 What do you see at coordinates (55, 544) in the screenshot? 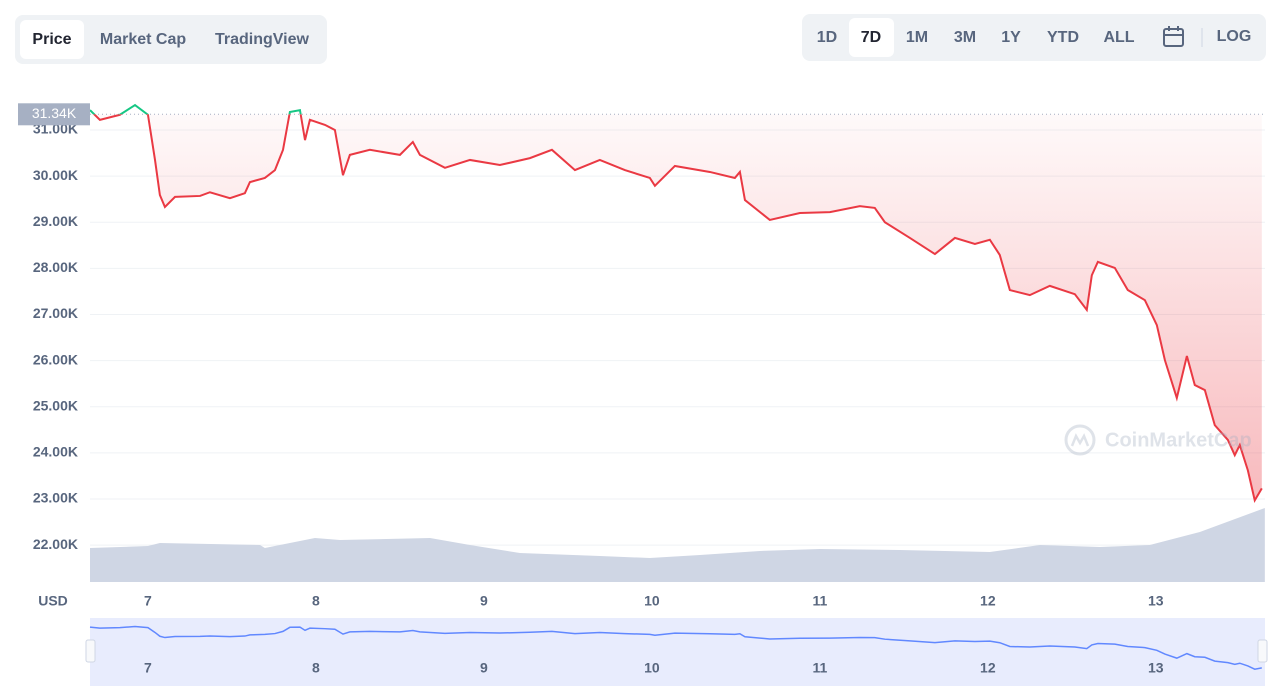
I see `y-tick-label: 22.00K` at bounding box center [55, 544].